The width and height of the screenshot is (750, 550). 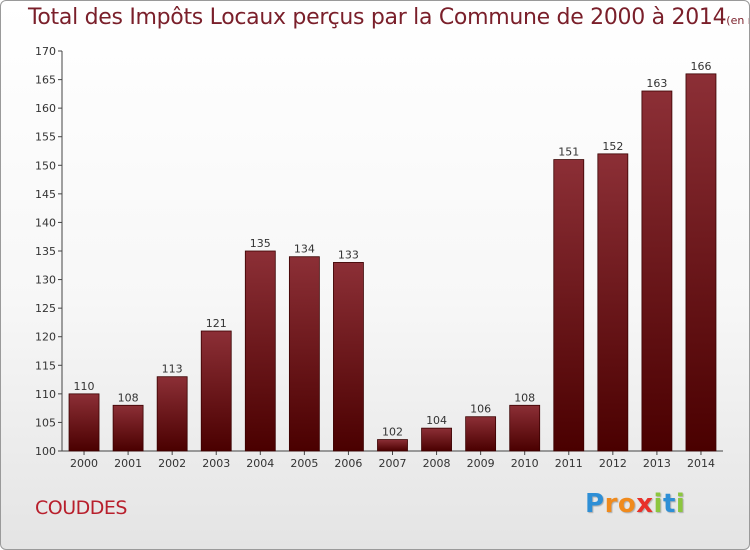 What do you see at coordinates (436, 420) in the screenshot?
I see `value-label-2008: 104` at bounding box center [436, 420].